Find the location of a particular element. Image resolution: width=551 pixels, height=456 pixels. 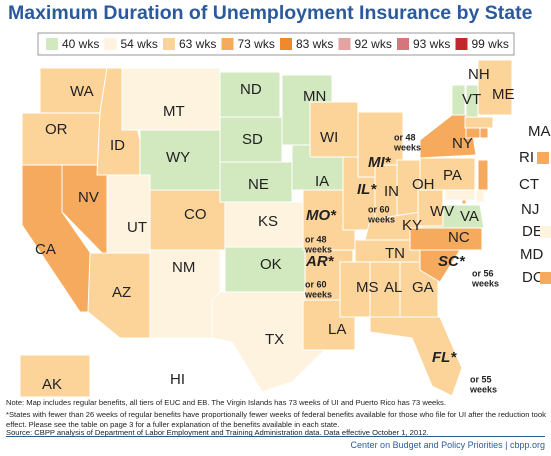

state-label: WY is located at coordinates (178, 157).